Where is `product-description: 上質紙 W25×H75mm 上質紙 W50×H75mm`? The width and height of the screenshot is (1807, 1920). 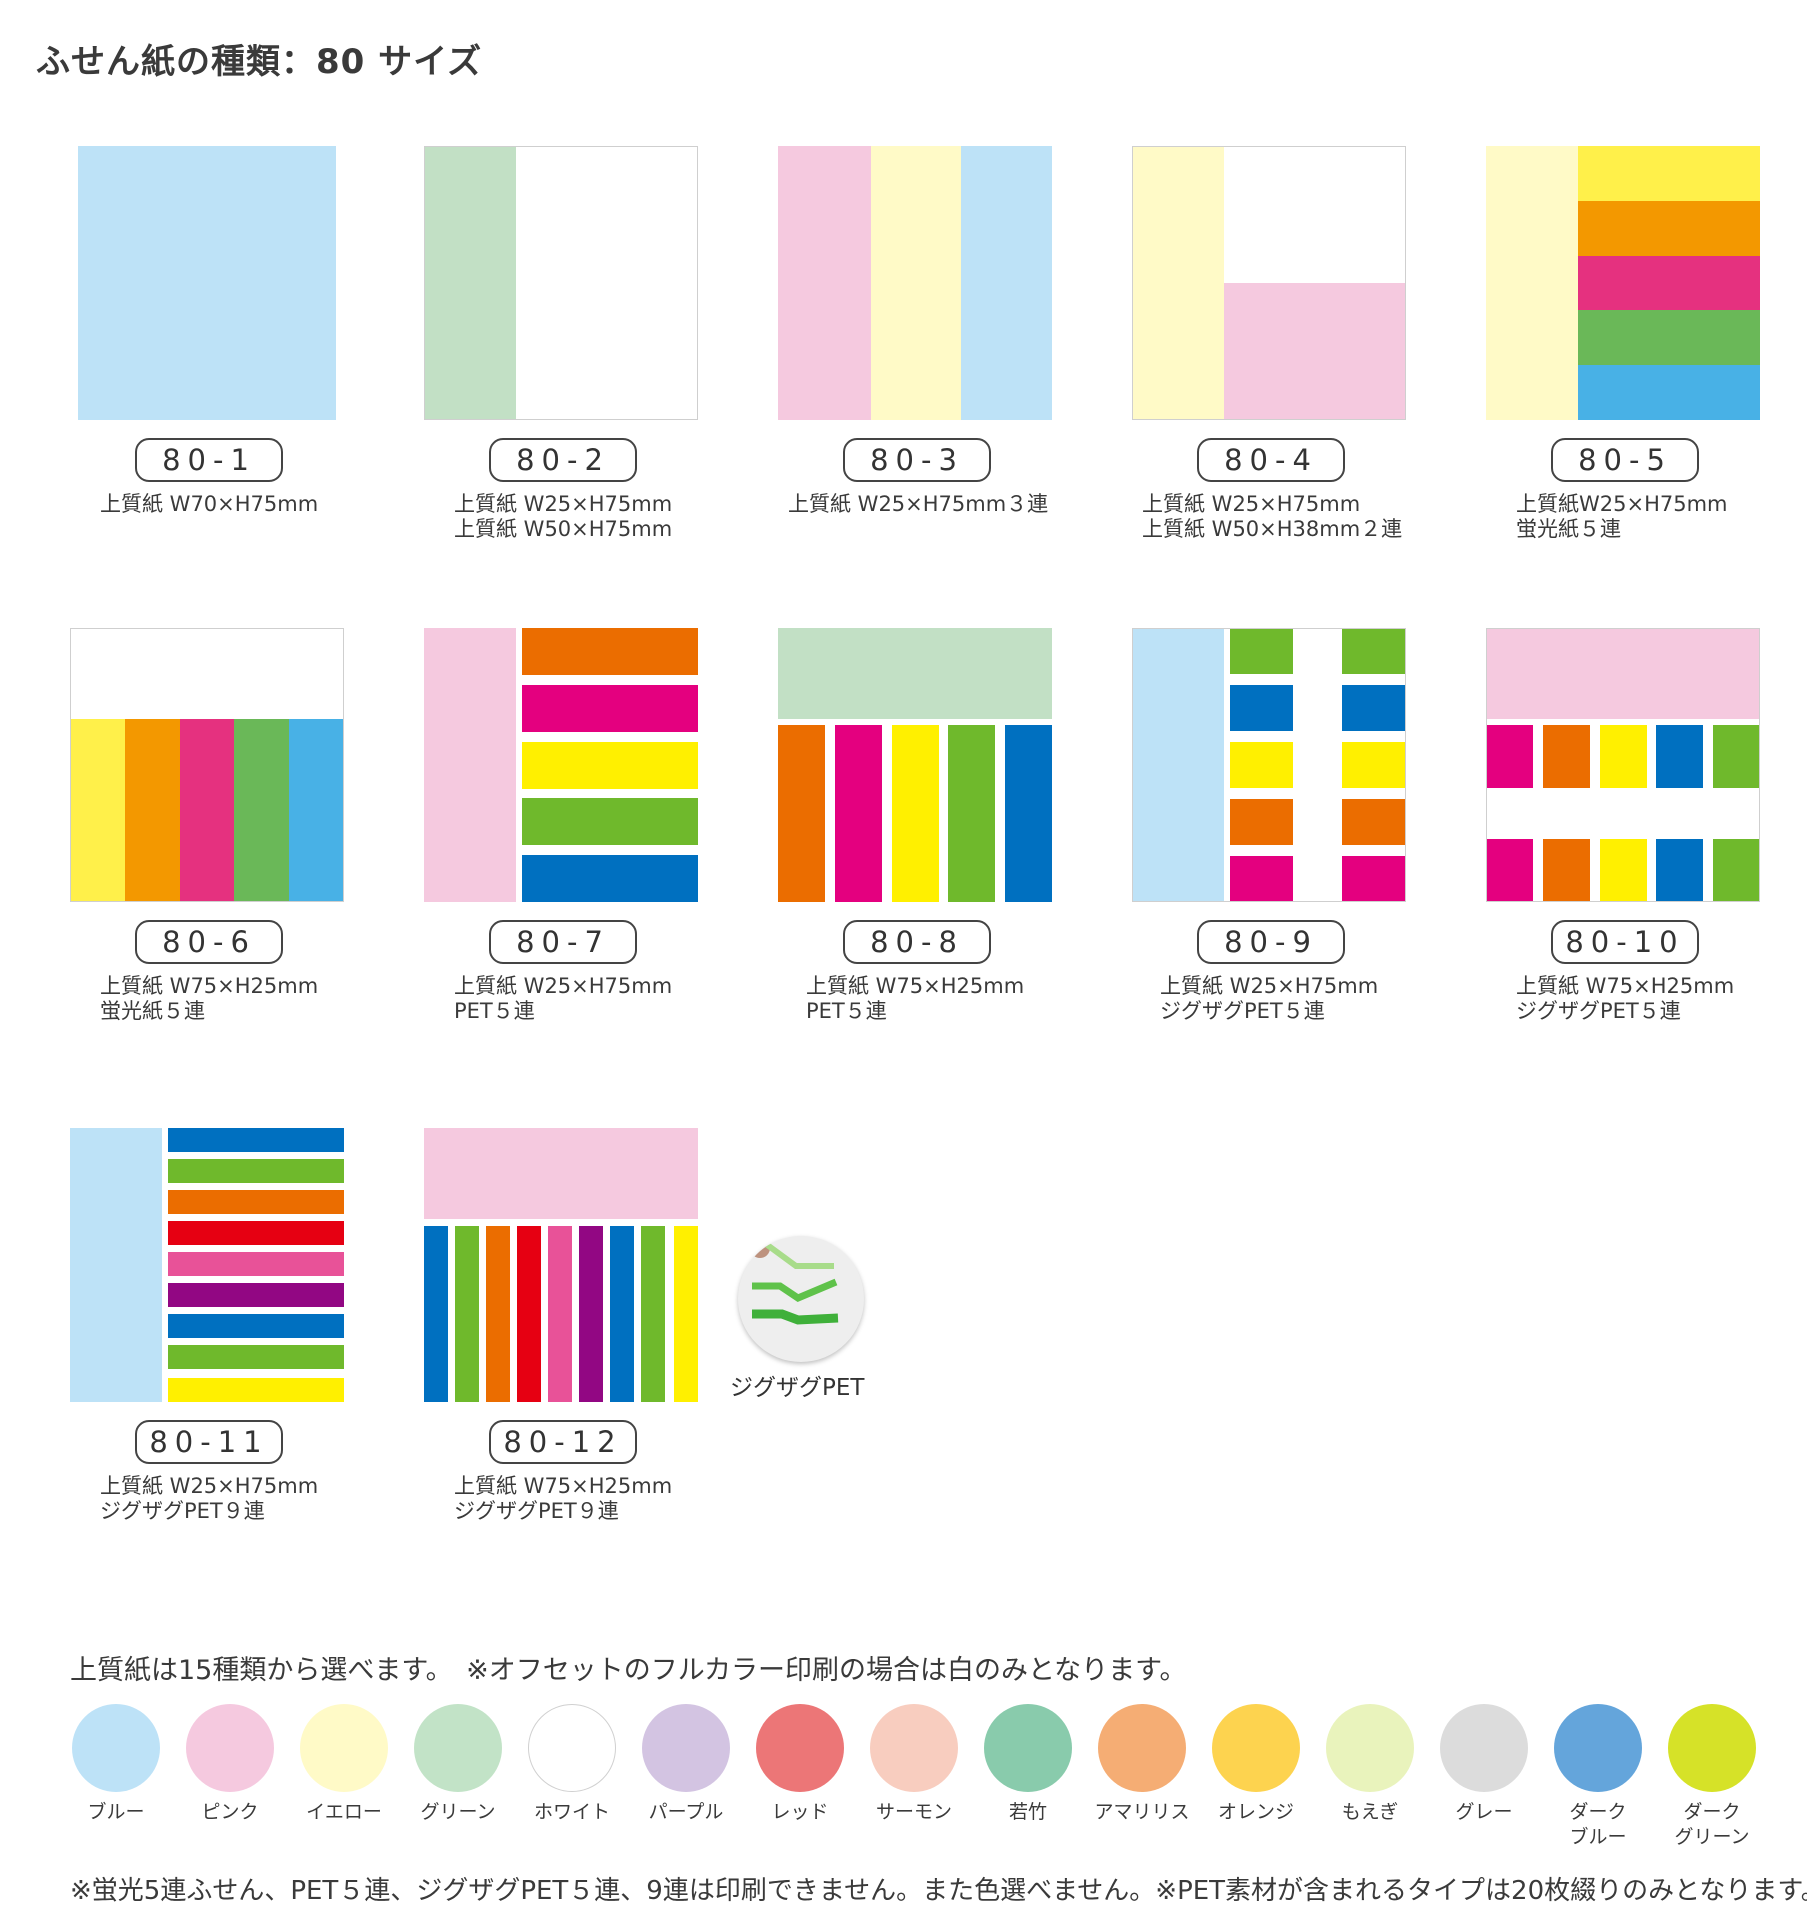
product-description: 上質紙 W25×H75mm 上質紙 W50×H75mm is located at coordinates (563, 516).